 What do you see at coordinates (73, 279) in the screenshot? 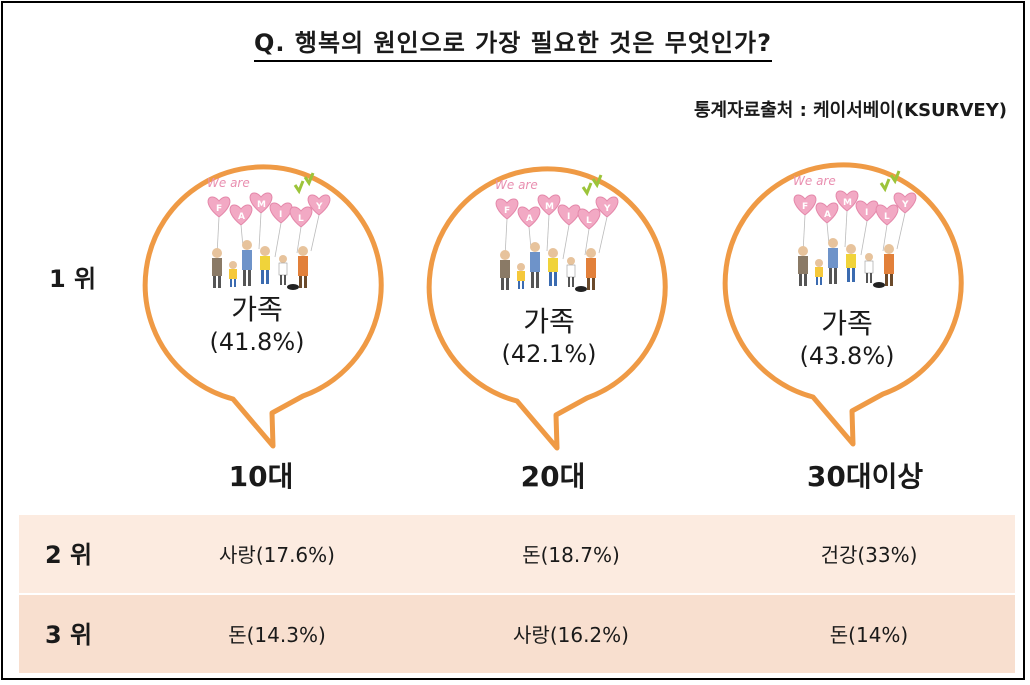
I see `rank-1-label: 1 위` at bounding box center [73, 279].